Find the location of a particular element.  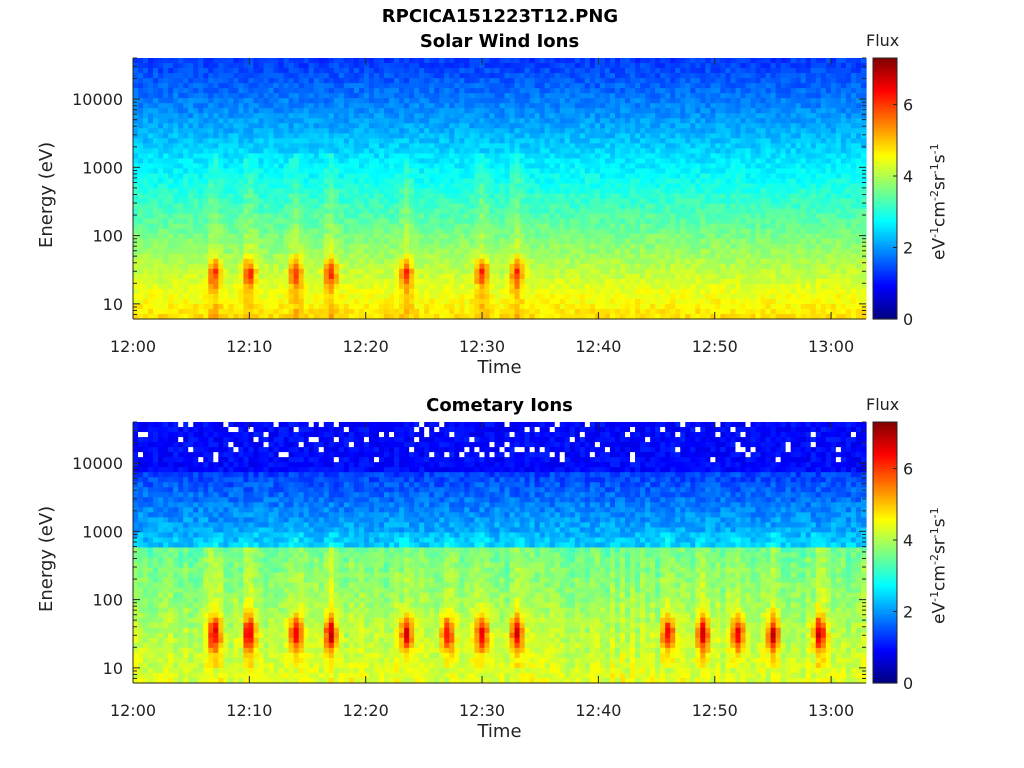

panel2-y-tick-label: 1000 is located at coordinates (102, 531).